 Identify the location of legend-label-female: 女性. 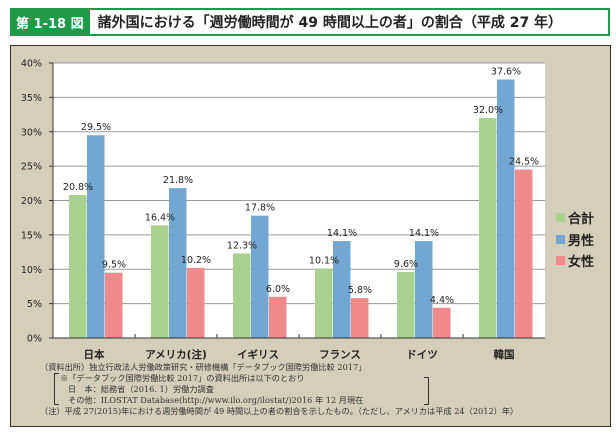
(581, 263).